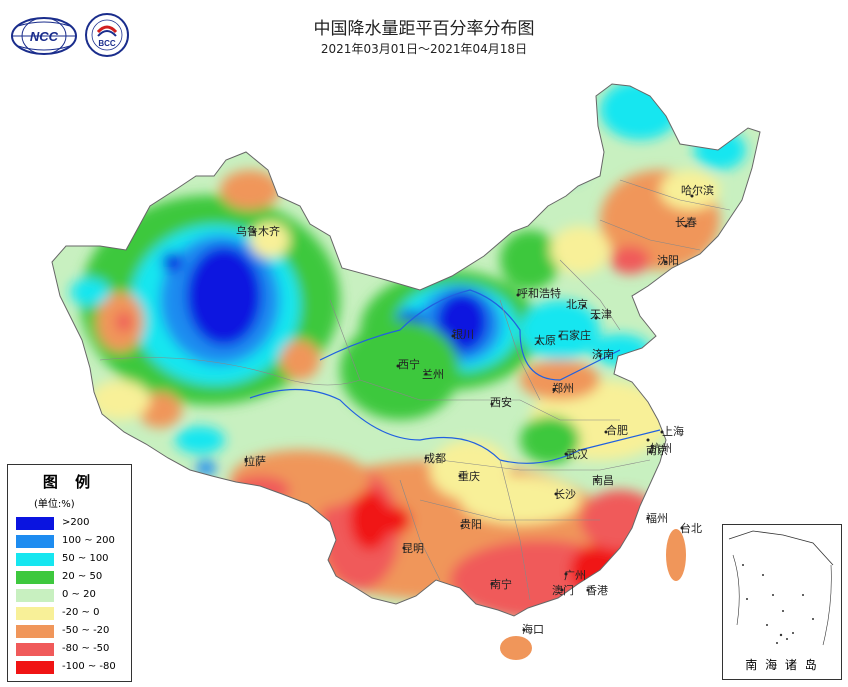  I want to click on legend-item: 20 ~ 50, so click(72, 578).